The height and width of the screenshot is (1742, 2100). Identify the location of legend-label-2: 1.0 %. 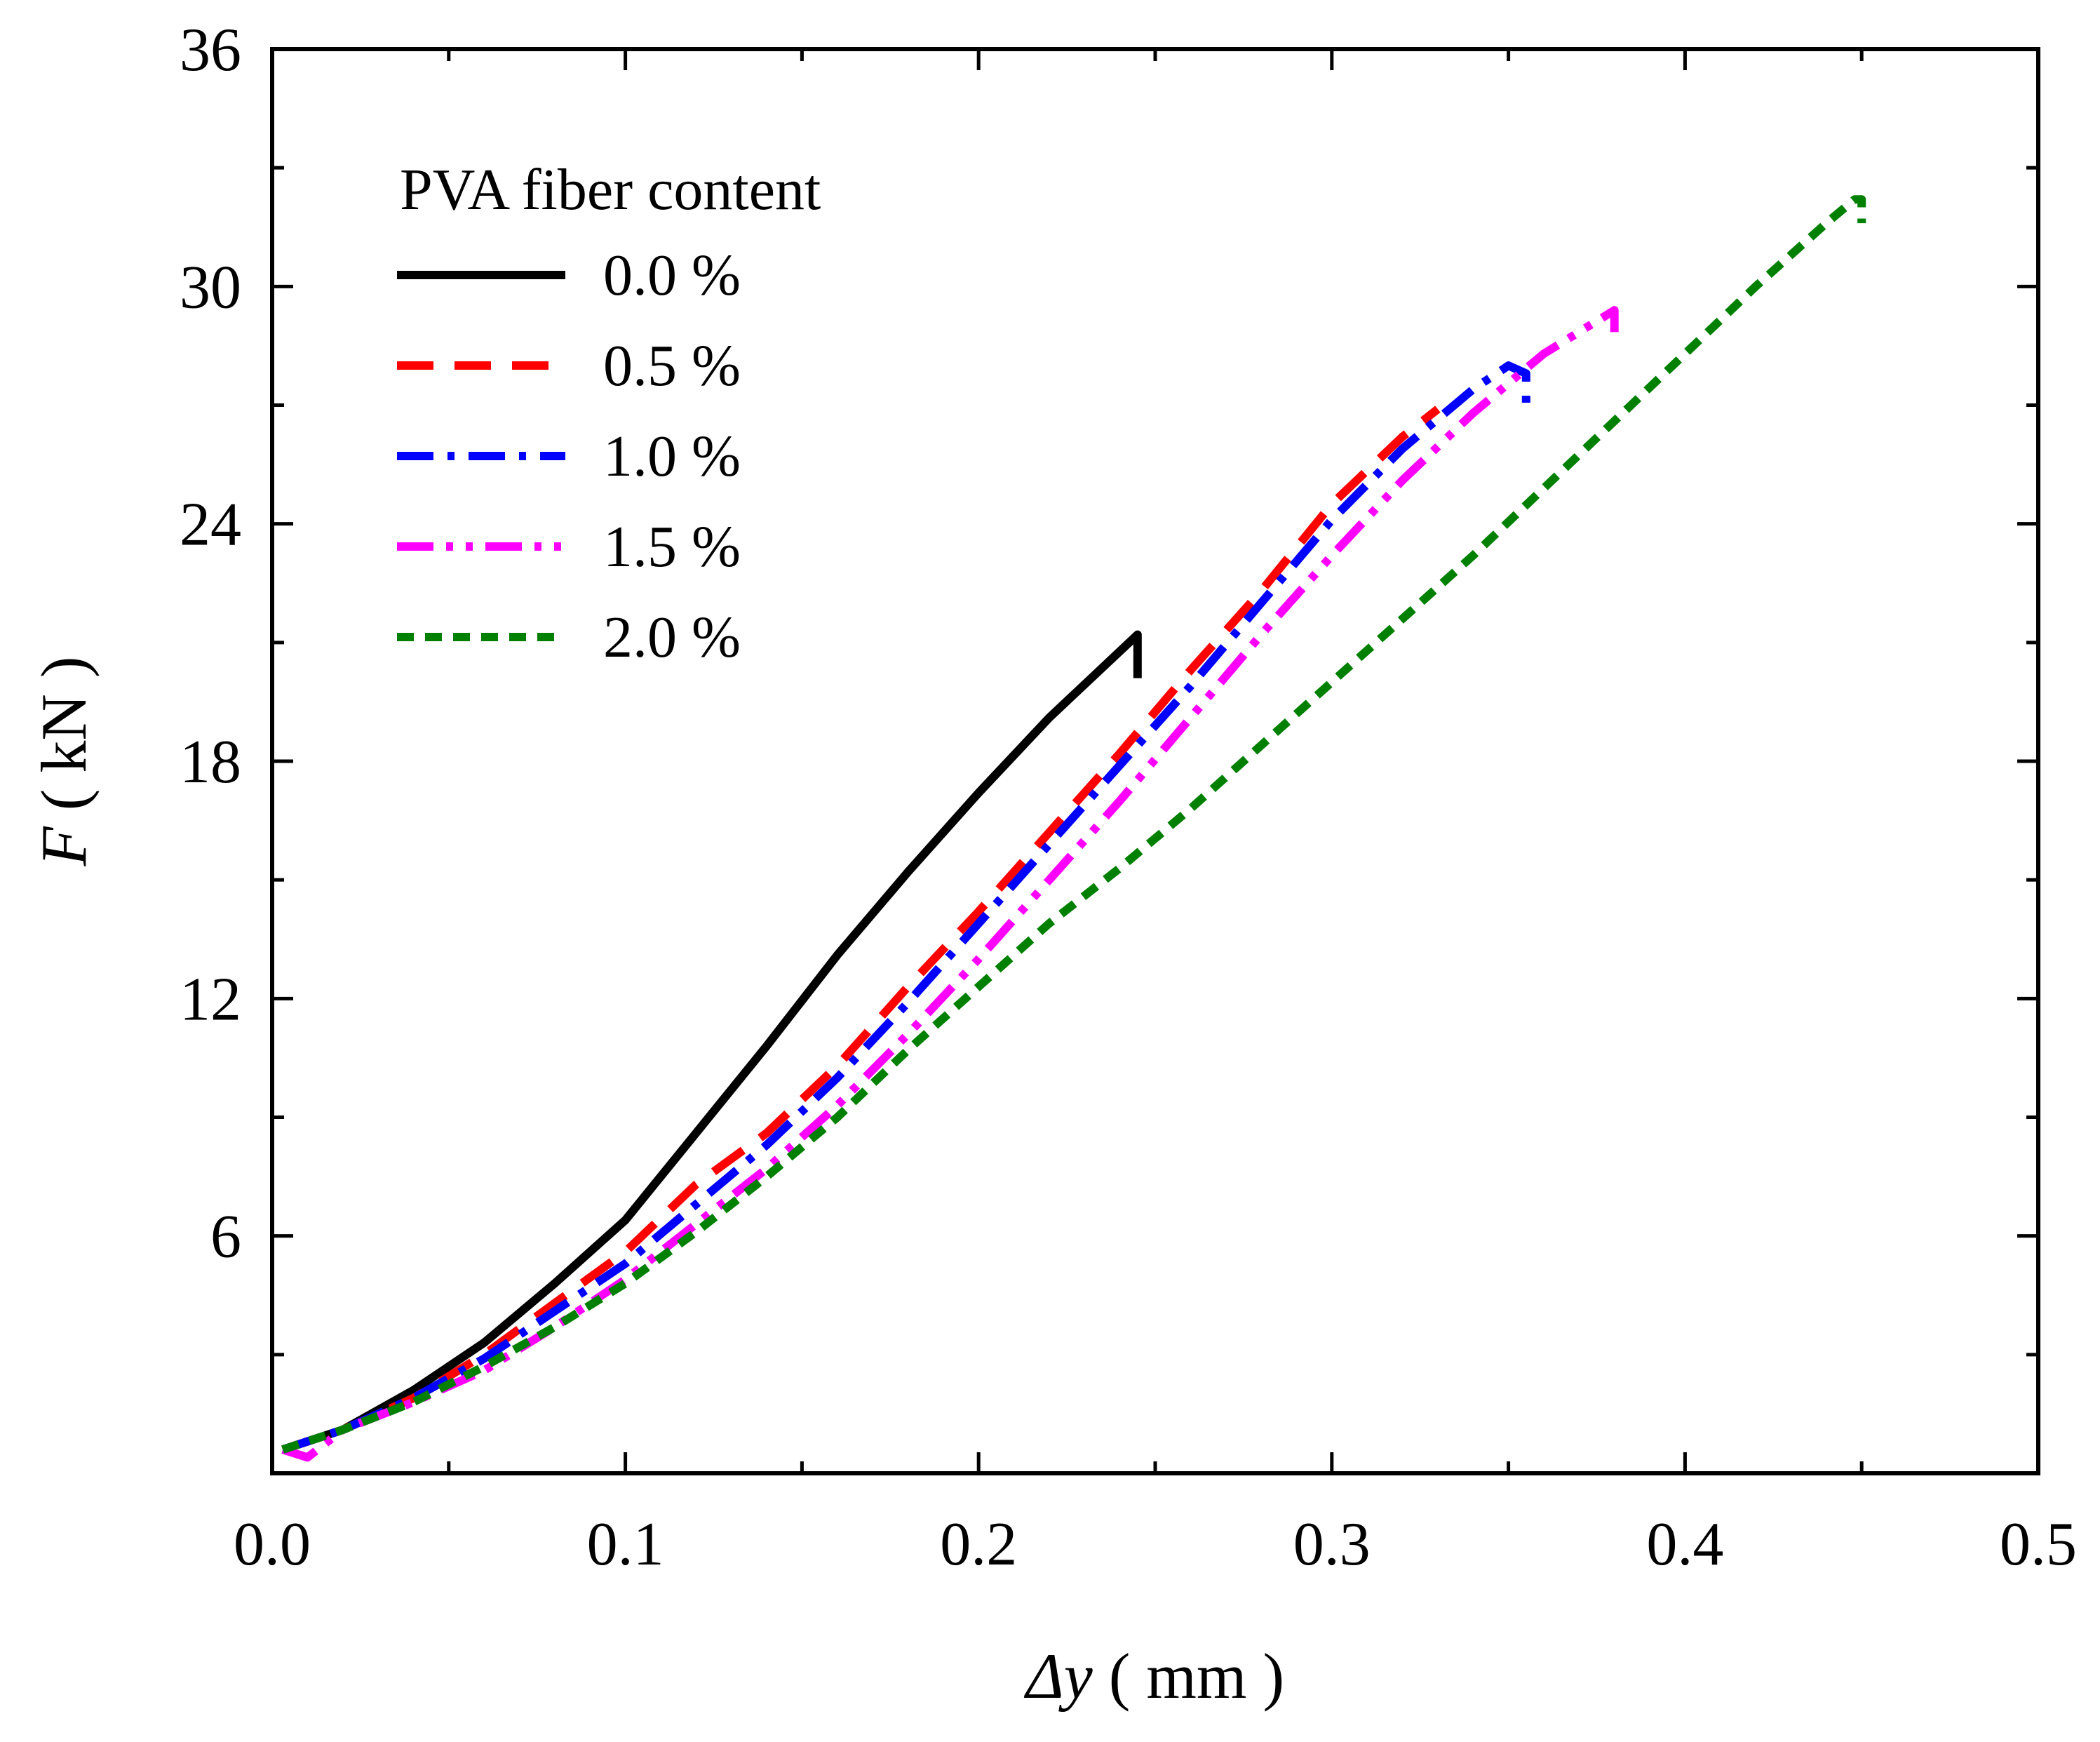
(672, 456).